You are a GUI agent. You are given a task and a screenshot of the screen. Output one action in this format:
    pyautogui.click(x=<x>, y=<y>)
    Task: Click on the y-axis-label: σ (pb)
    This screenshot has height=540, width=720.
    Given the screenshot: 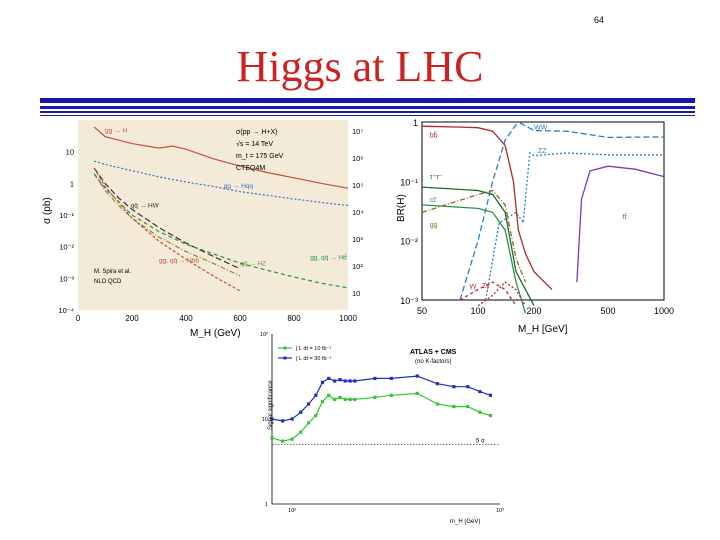 What is the action you would take?
    pyautogui.click(x=47, y=210)
    